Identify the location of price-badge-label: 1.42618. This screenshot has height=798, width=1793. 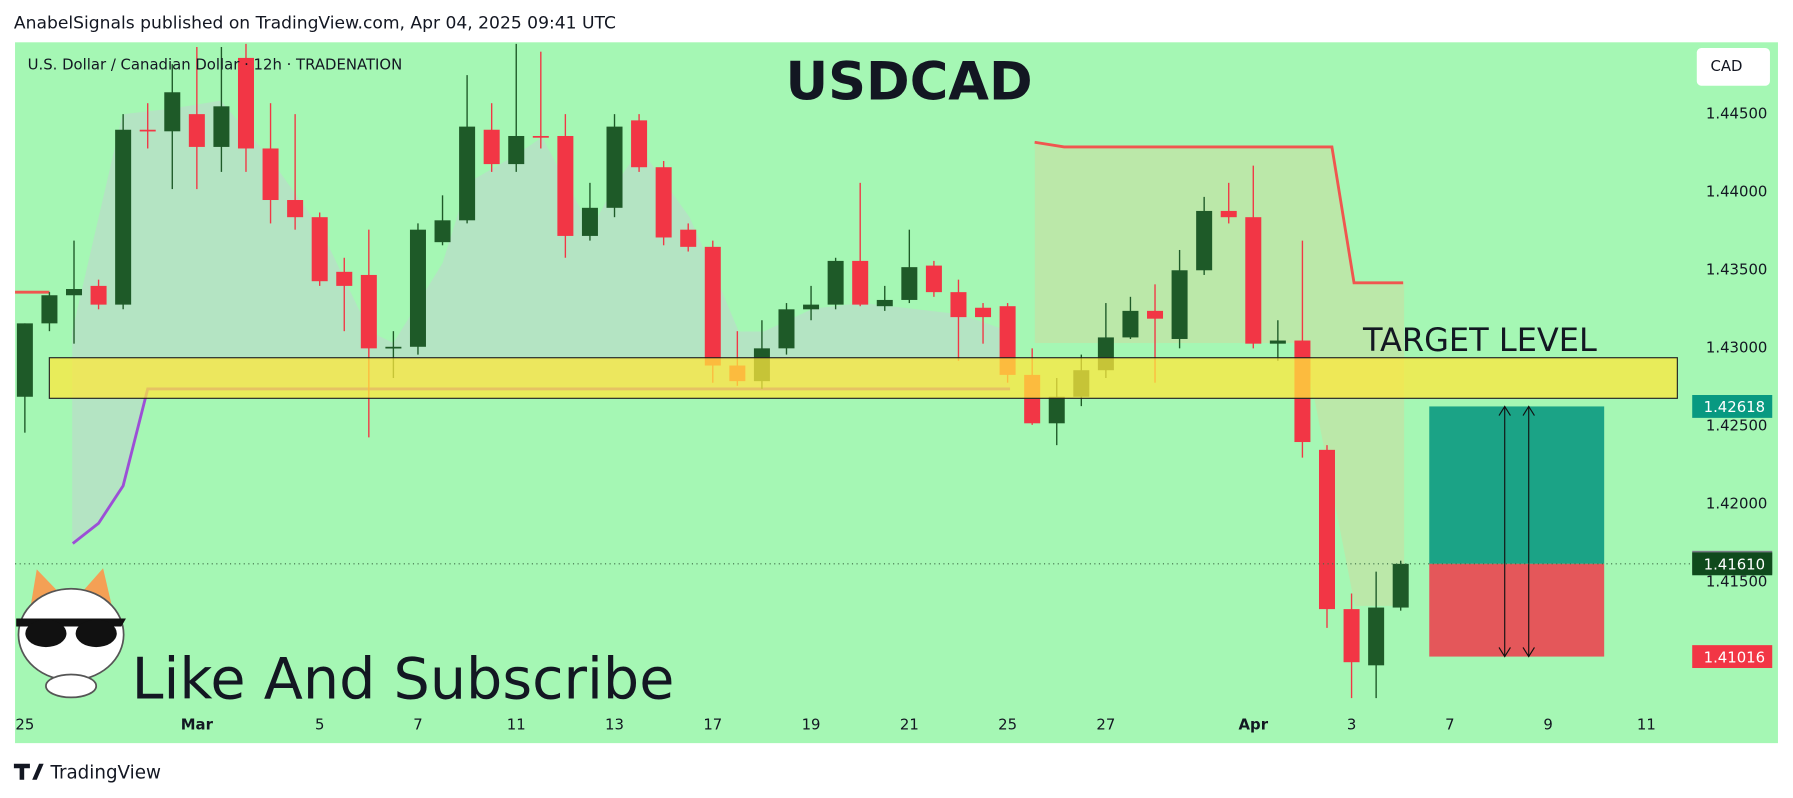
(1734, 407).